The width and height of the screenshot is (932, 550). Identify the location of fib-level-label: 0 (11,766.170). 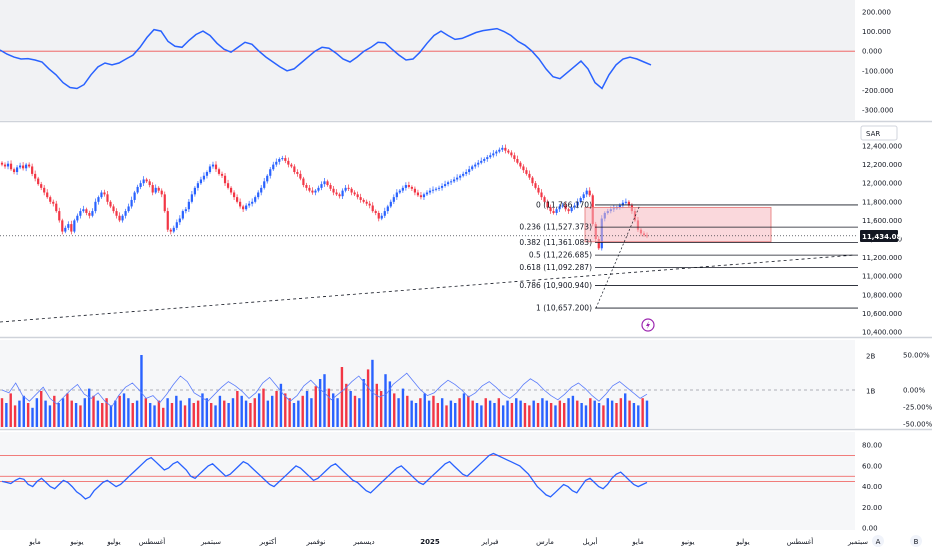
(564, 204).